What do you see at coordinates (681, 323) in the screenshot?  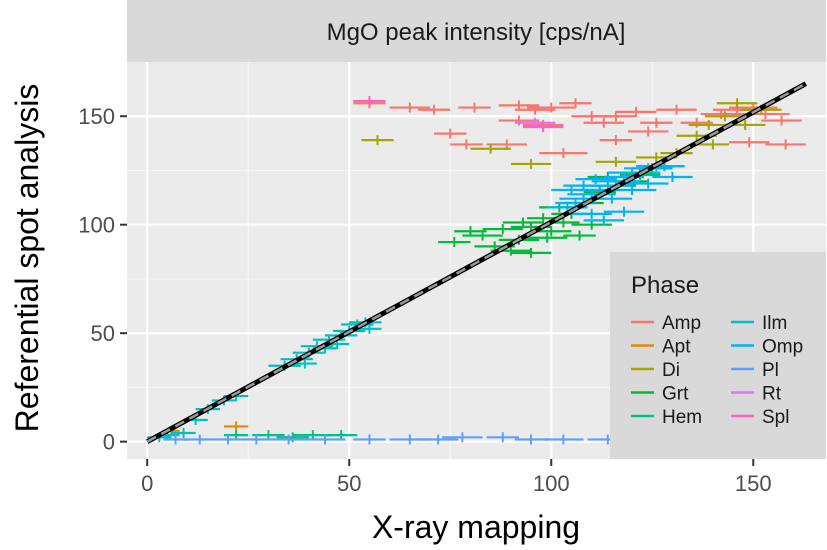 I see `legend-label: Amp` at bounding box center [681, 323].